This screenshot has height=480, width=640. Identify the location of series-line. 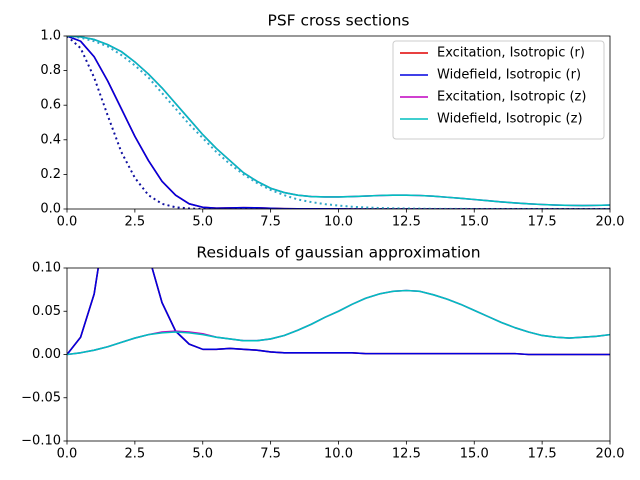
(338, 322).